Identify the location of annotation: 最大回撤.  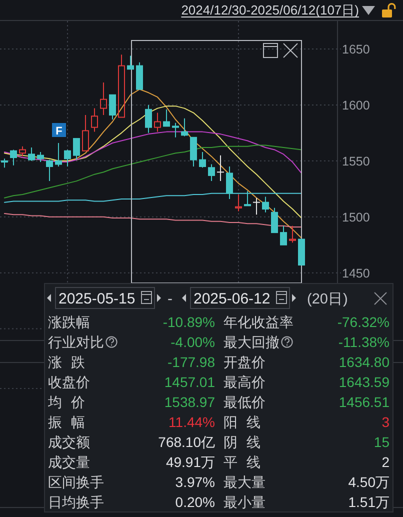
(252, 342).